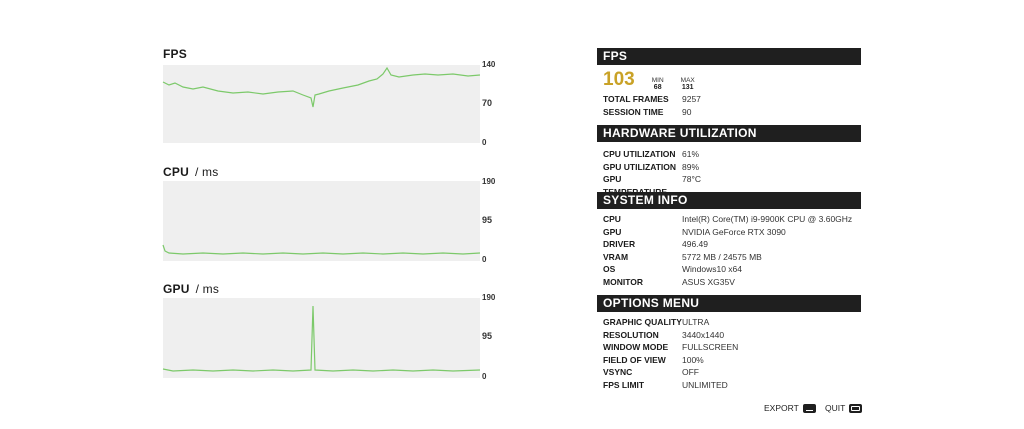 The width and height of the screenshot is (1024, 429). Describe the element at coordinates (321, 249) in the screenshot. I see `cpu-line` at that location.